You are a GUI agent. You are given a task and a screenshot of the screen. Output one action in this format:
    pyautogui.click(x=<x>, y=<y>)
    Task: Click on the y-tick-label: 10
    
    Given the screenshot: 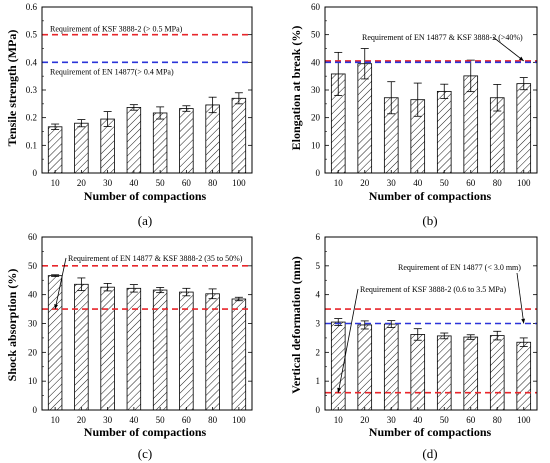 What is the action you would take?
    pyautogui.click(x=33, y=381)
    